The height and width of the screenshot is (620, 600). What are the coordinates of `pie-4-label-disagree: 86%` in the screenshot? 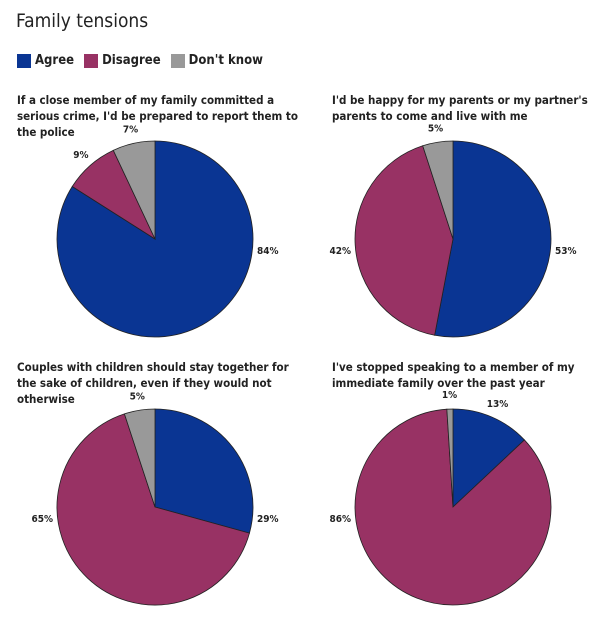 It's located at (340, 519).